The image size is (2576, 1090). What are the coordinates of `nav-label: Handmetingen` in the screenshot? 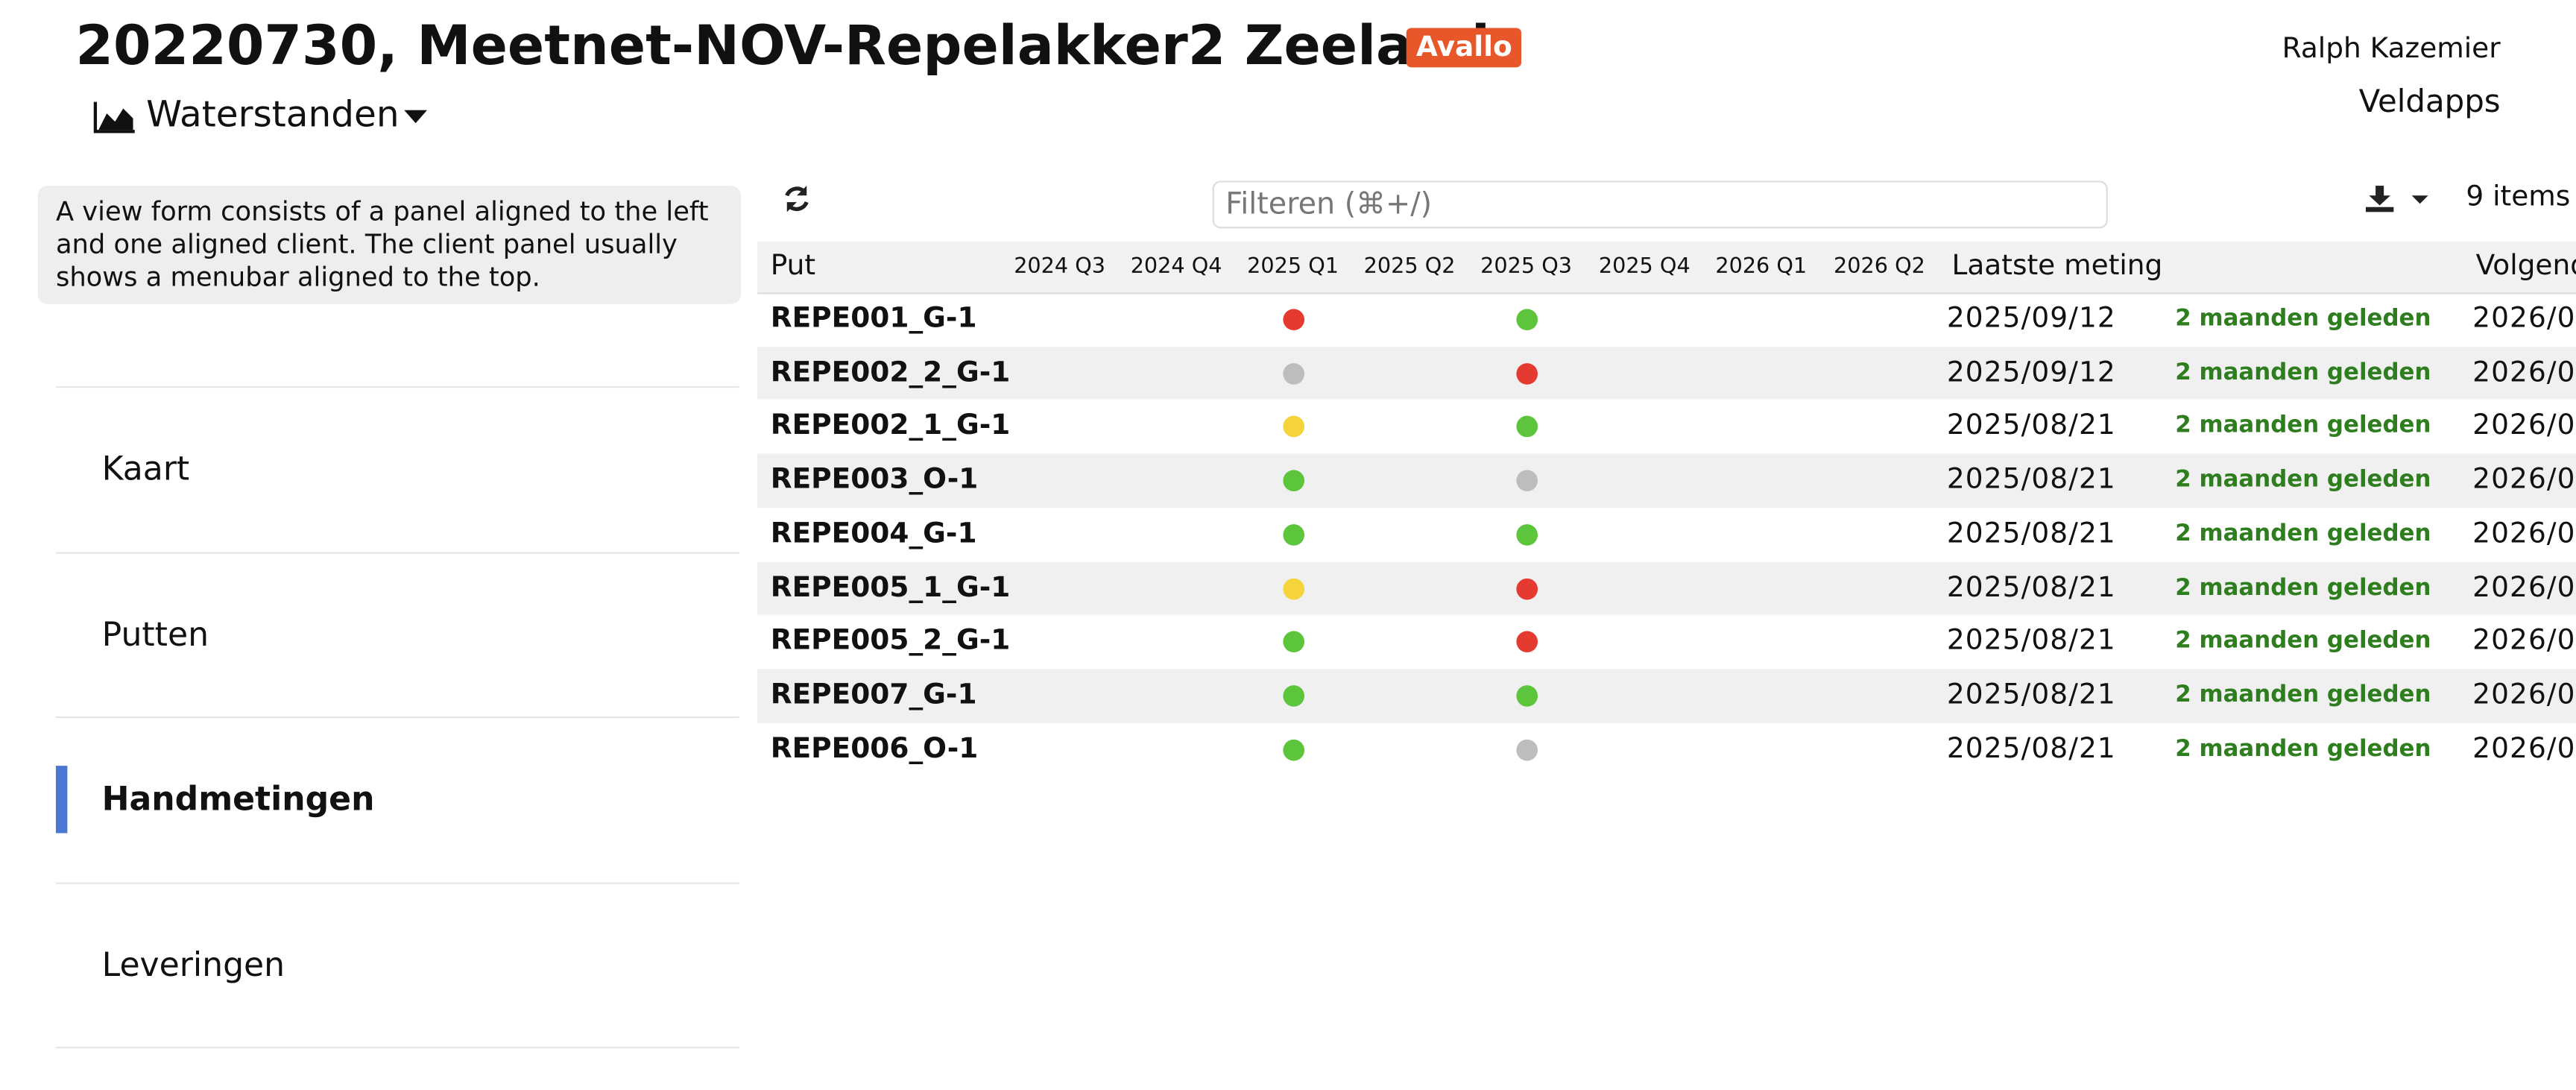 It's located at (238, 798).